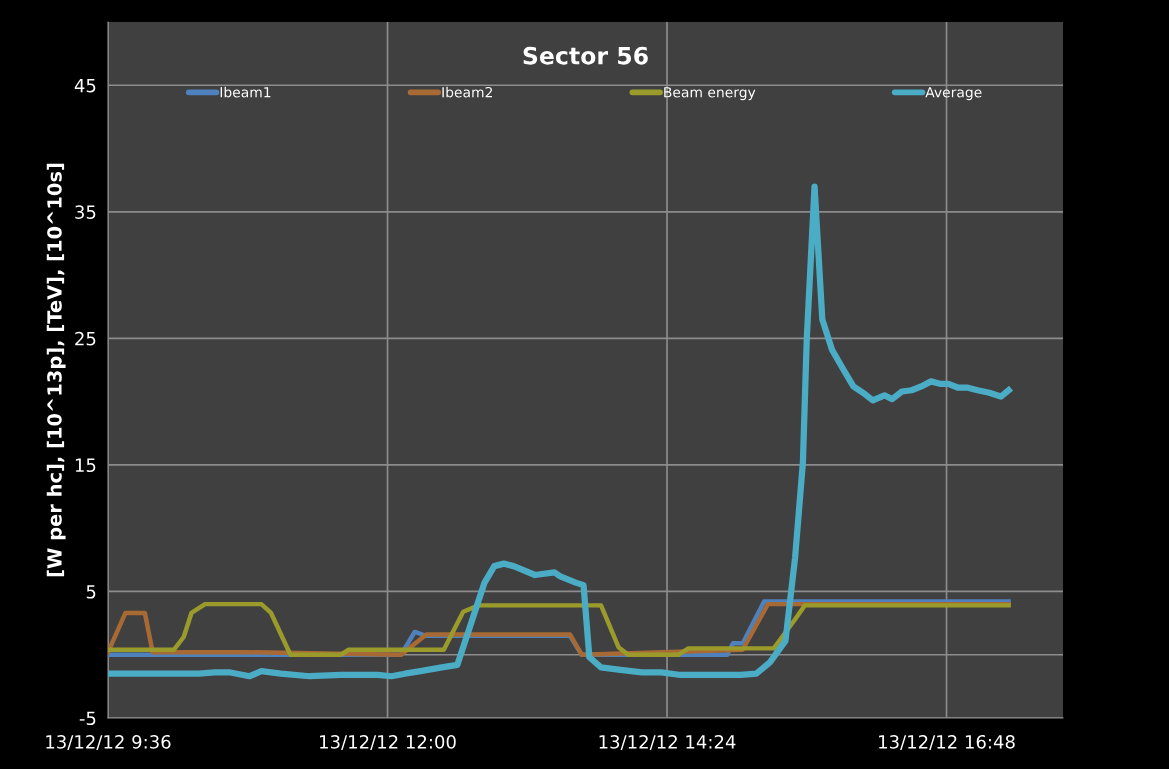 This screenshot has width=1169, height=769. I want to click on x-tick-label: 13/12/12 16:48, so click(947, 742).